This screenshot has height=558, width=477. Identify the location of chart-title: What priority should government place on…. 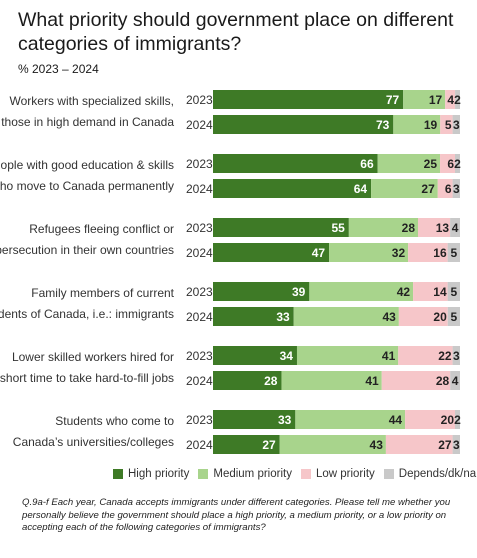
(236, 32).